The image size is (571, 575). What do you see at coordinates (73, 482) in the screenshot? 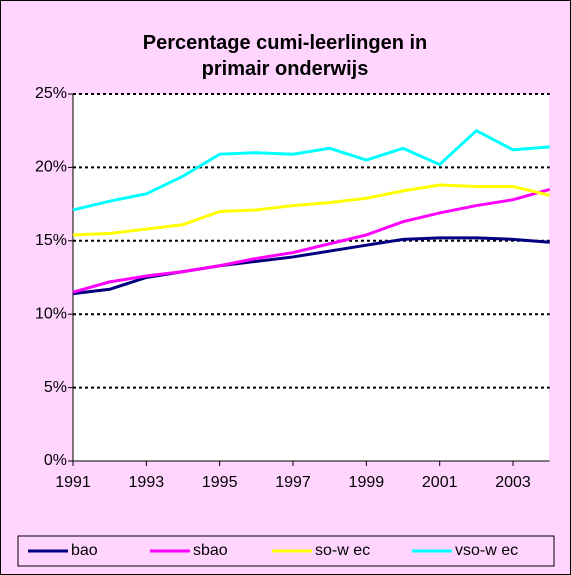
I see `x-tick-label: 1991` at bounding box center [73, 482].